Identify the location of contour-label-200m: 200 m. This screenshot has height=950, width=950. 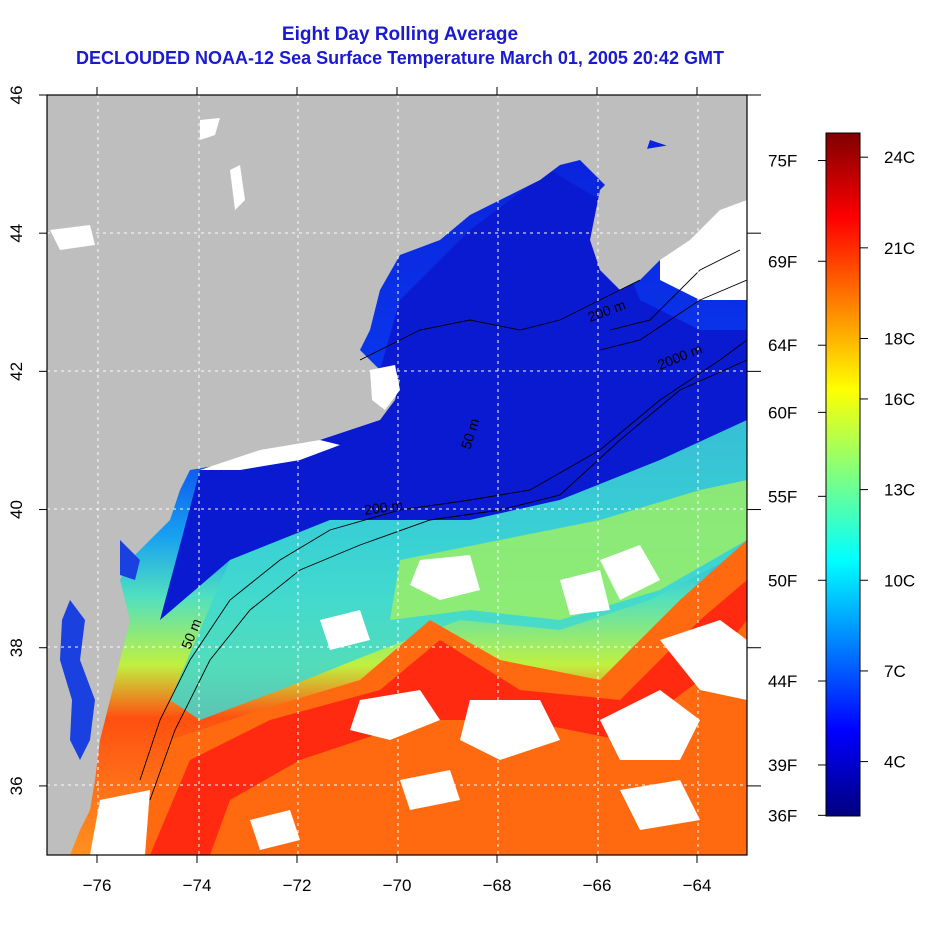
(383, 507).